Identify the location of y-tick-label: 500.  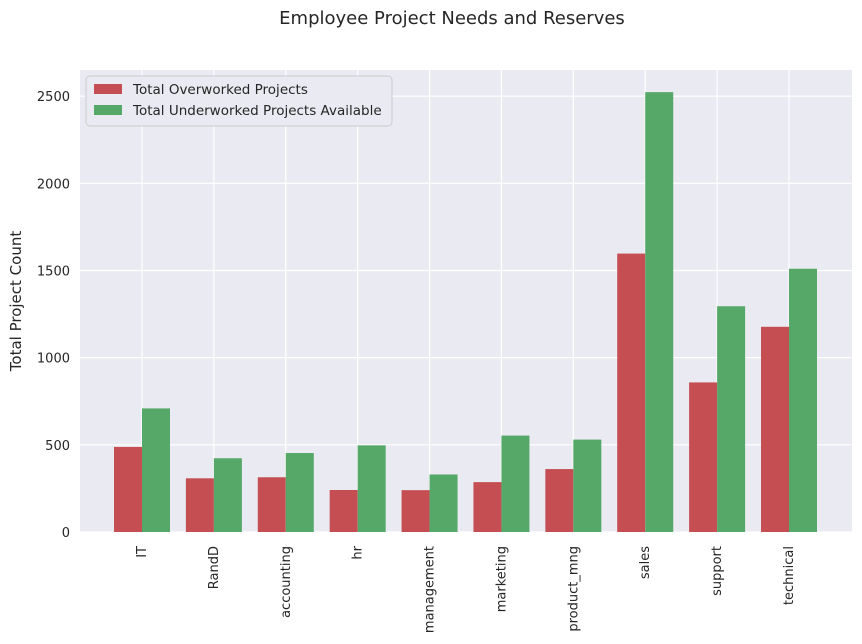
(57, 446).